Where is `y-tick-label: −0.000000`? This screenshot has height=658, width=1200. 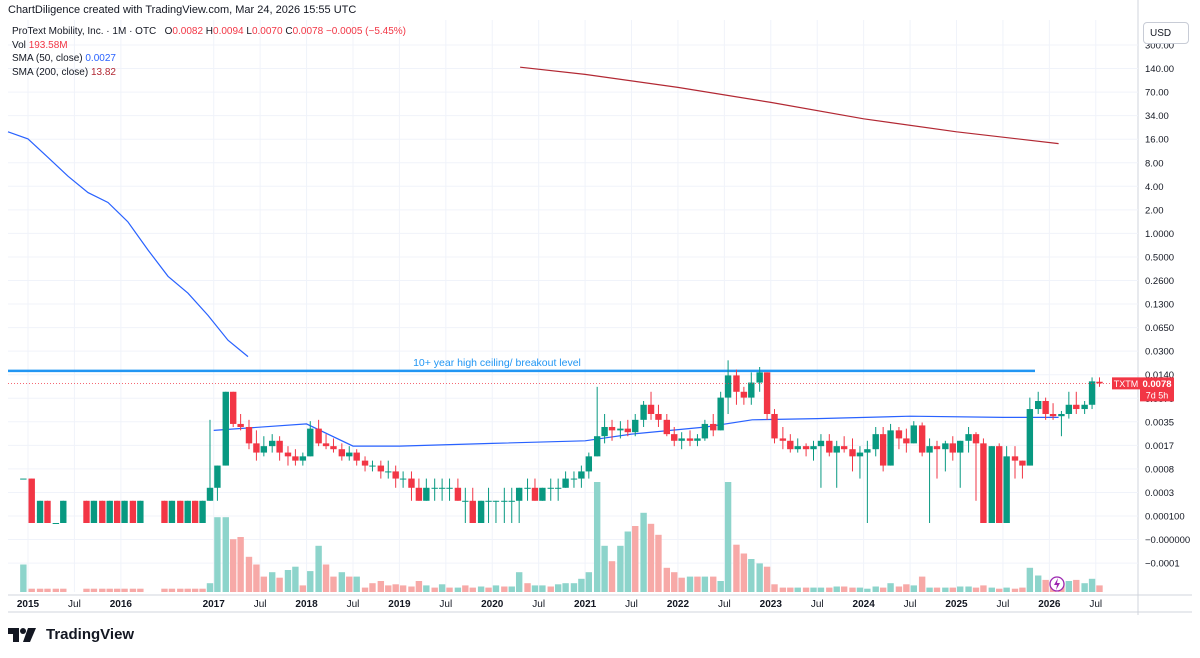
y-tick-label: −0.000000 is located at coordinates (1167, 540).